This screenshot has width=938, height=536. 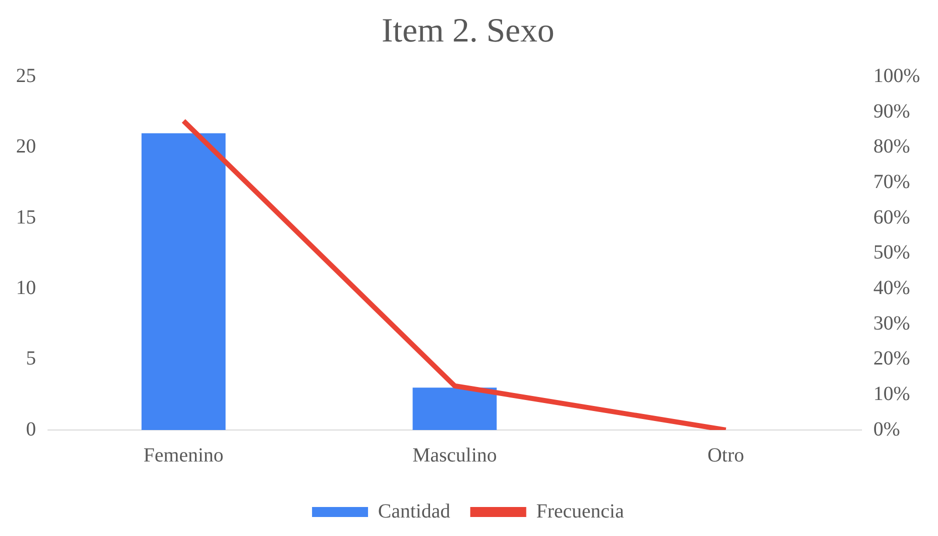 I want to click on y2-tick-label: 60%, so click(x=891, y=217).